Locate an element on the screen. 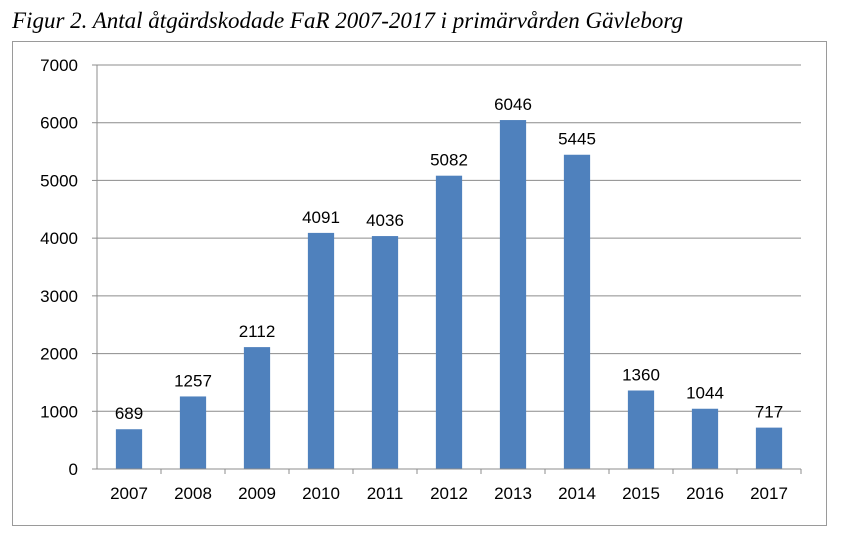 The width and height of the screenshot is (850, 547). x-tick-label-2010: 2010 is located at coordinates (321, 493).